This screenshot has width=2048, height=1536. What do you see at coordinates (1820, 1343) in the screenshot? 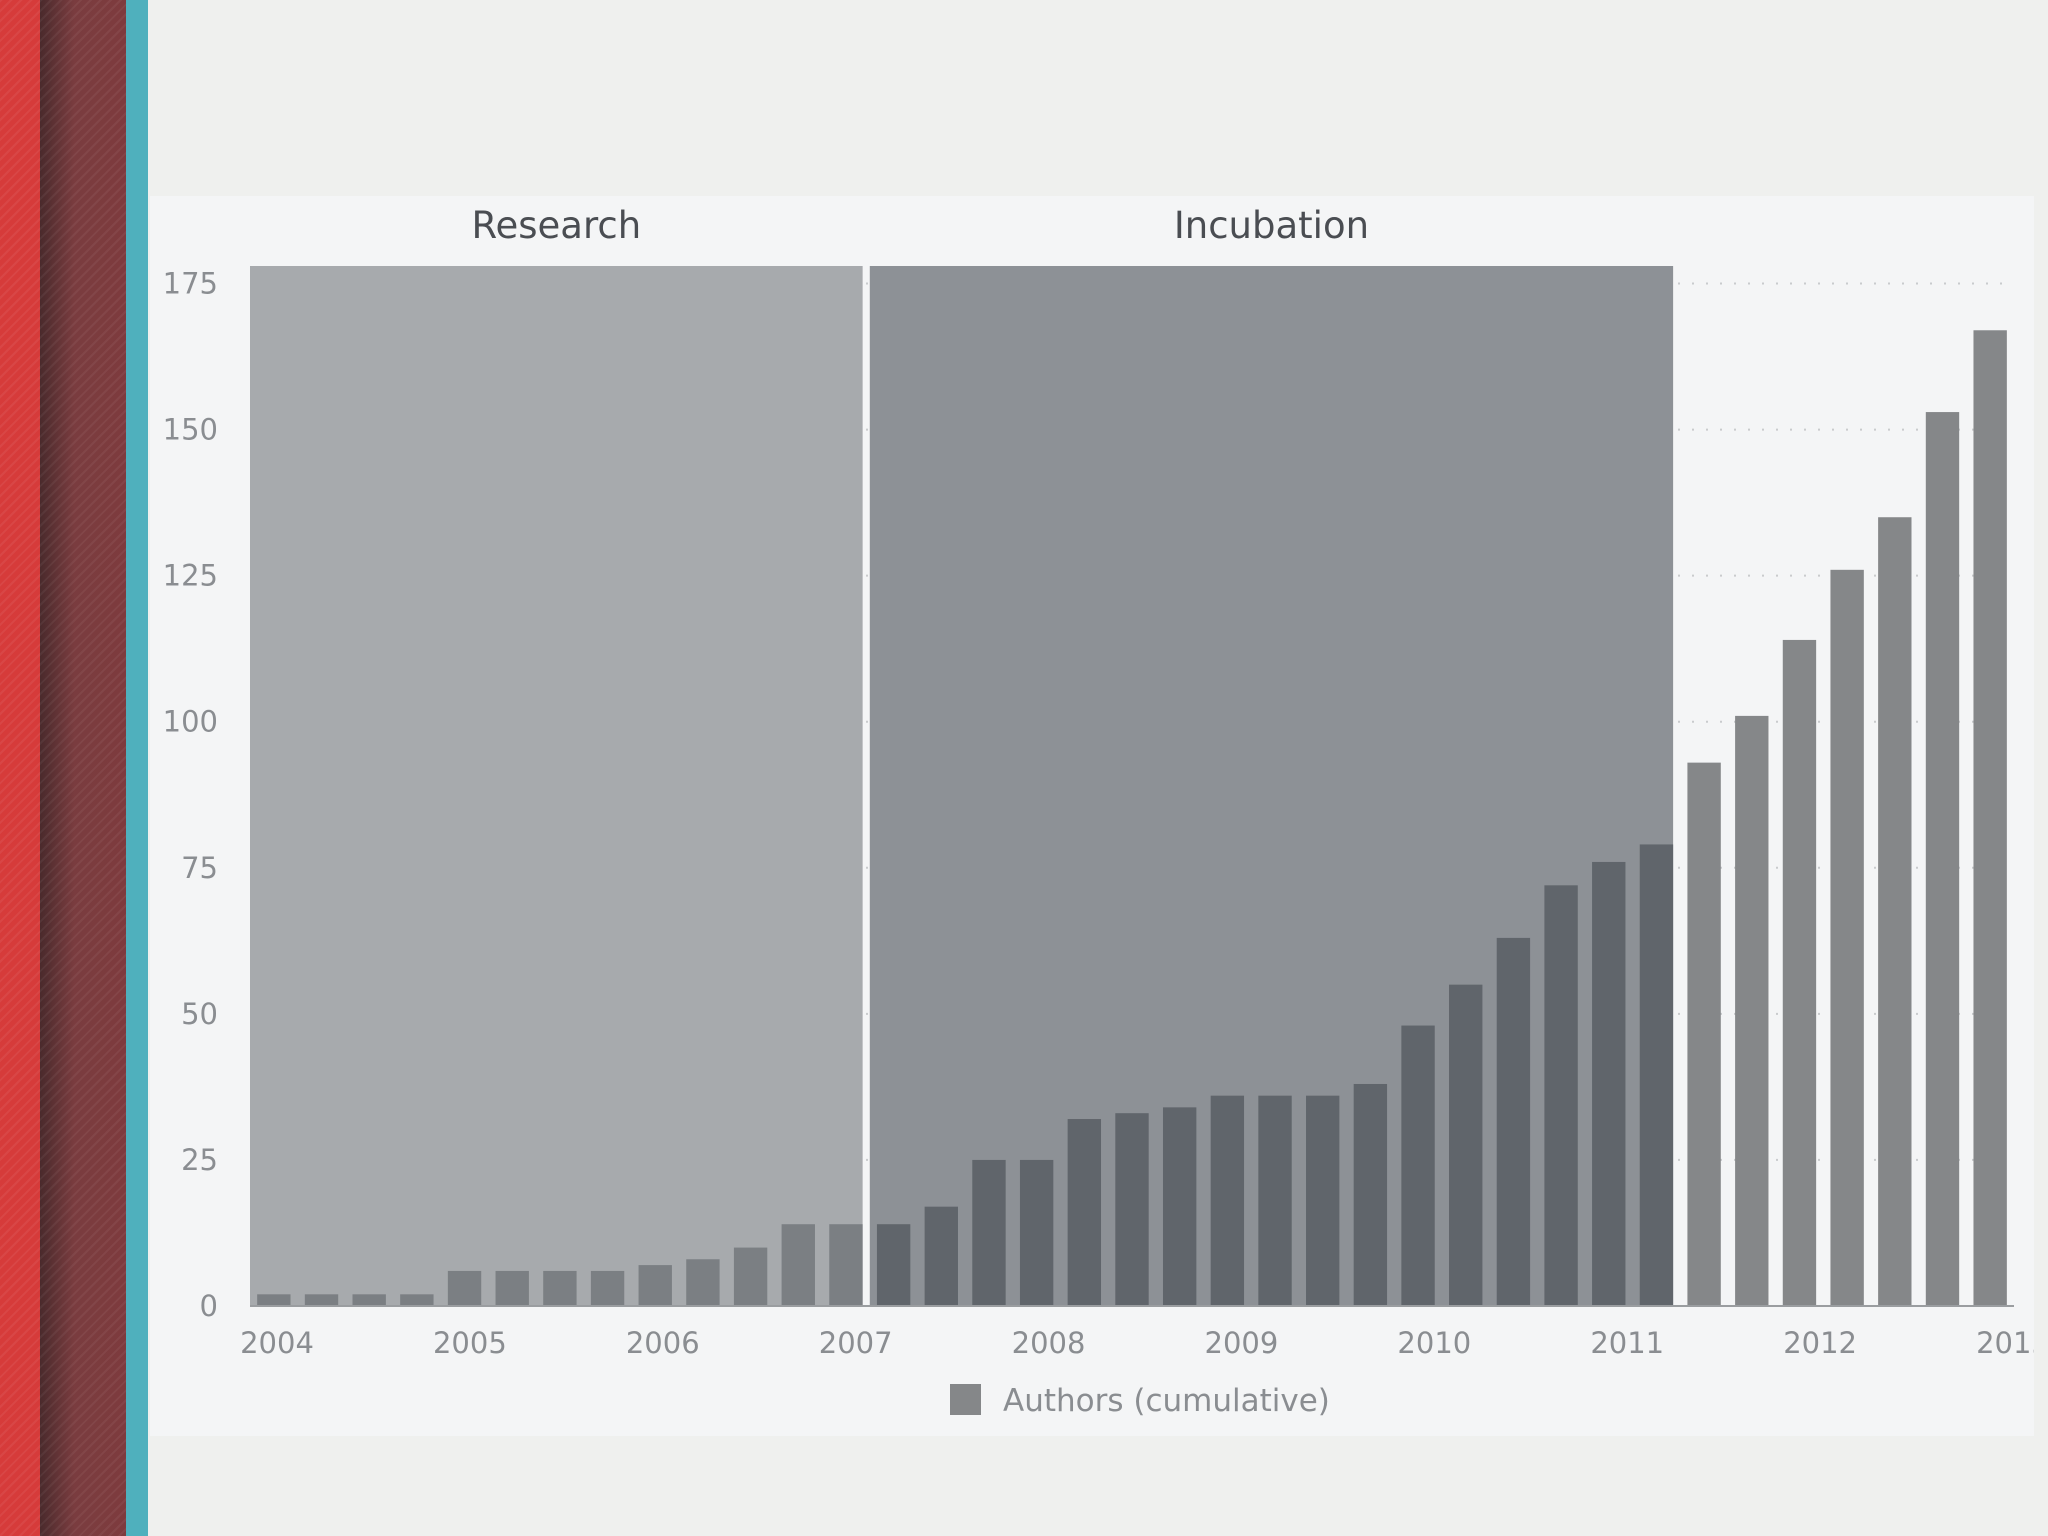
I see `x-tick-label: 2012` at bounding box center [1820, 1343].